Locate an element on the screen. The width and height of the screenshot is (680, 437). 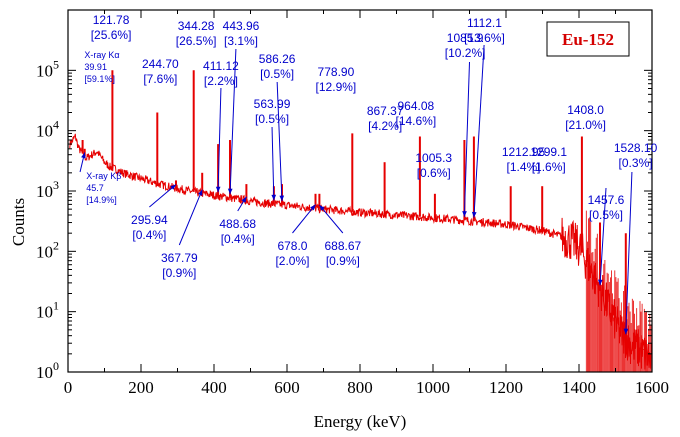
peak-label: 1005.3 [0.6%] is located at coordinates (433, 165).